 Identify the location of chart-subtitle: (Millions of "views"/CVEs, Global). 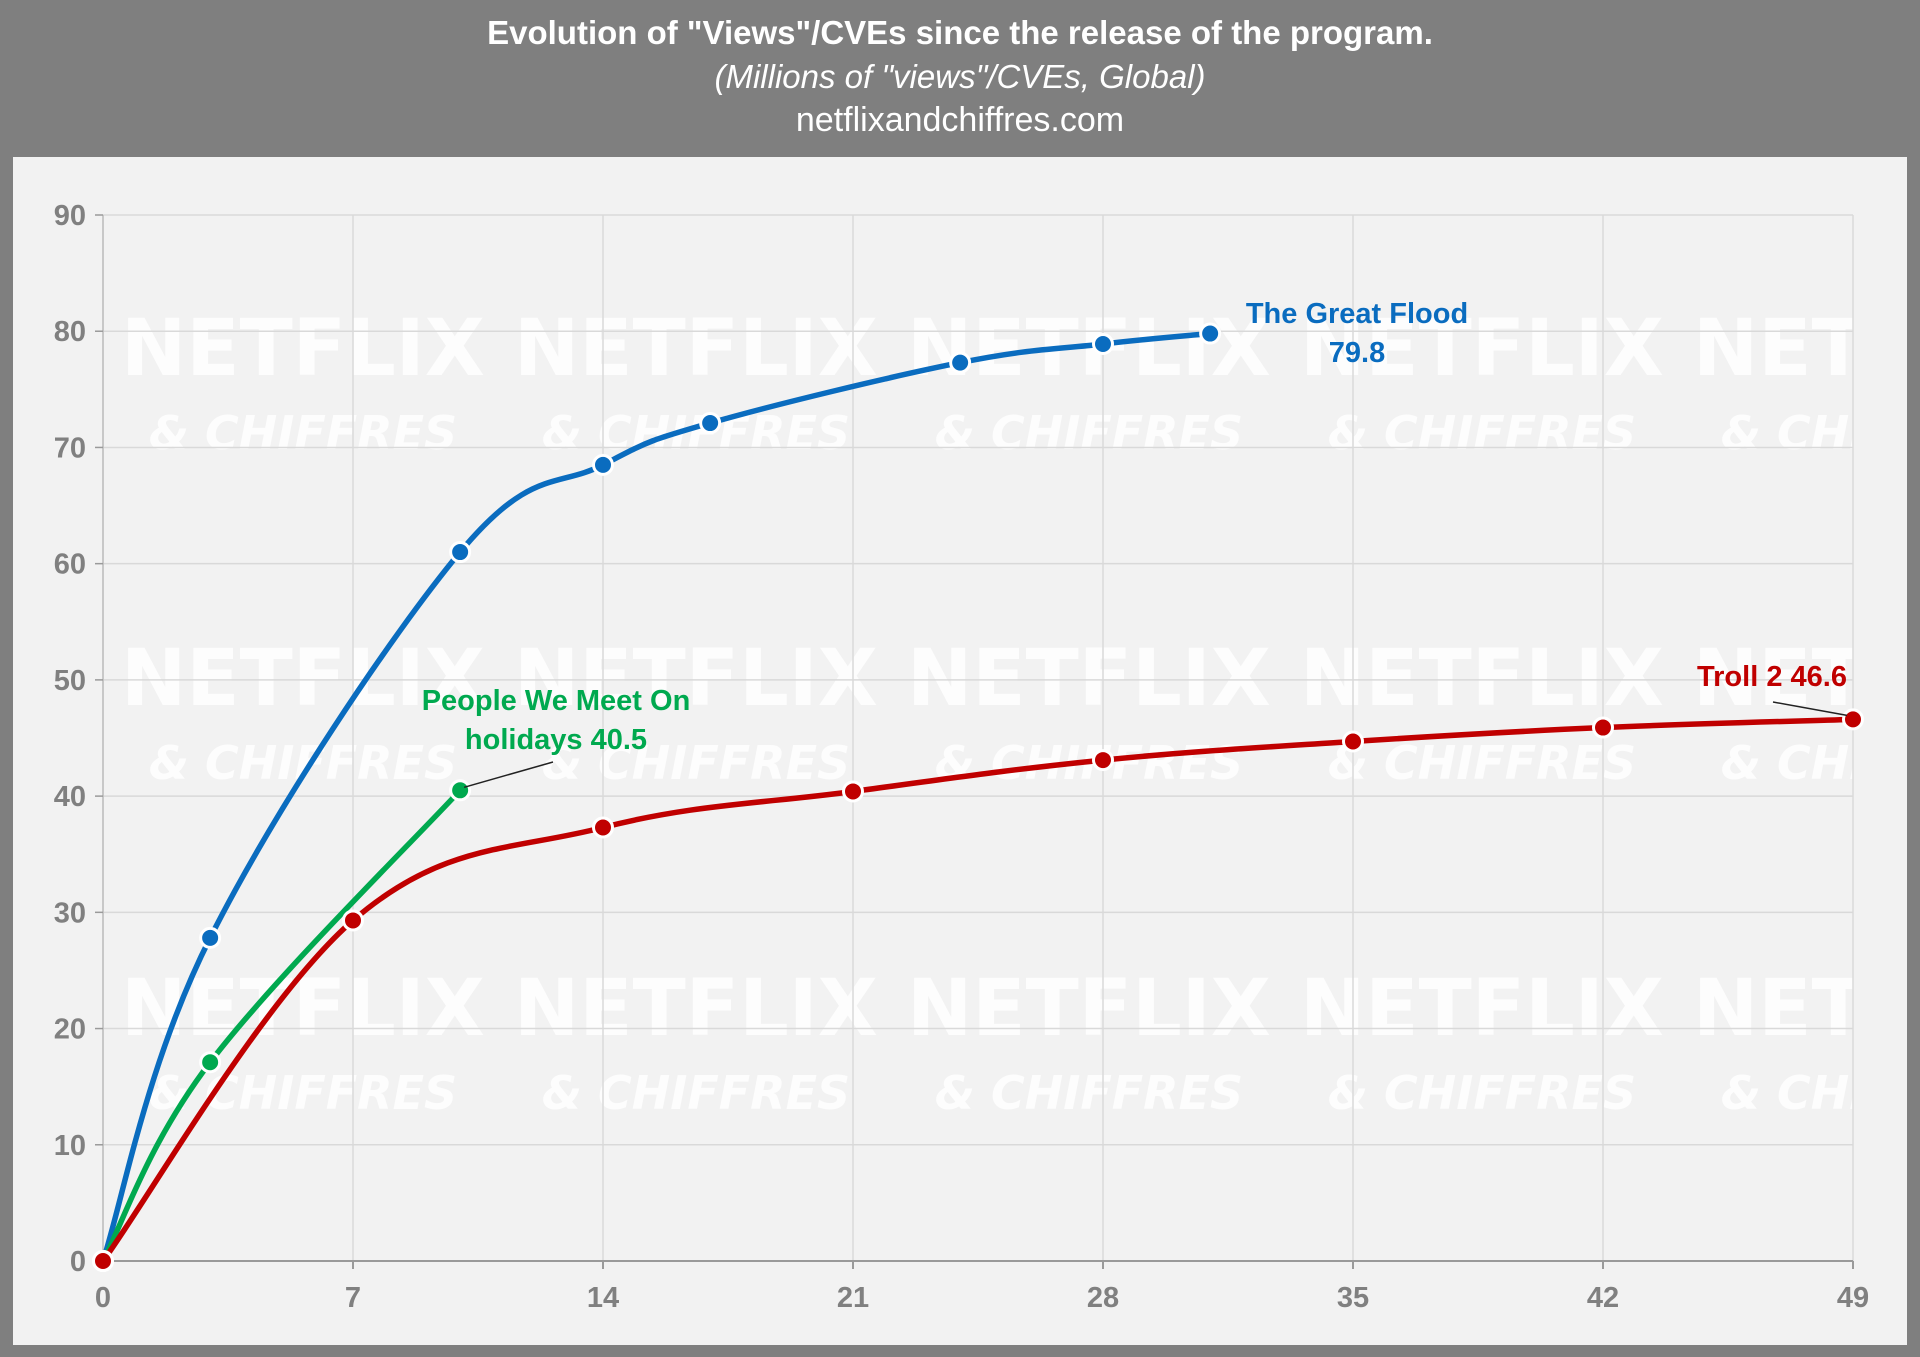
(960, 76).